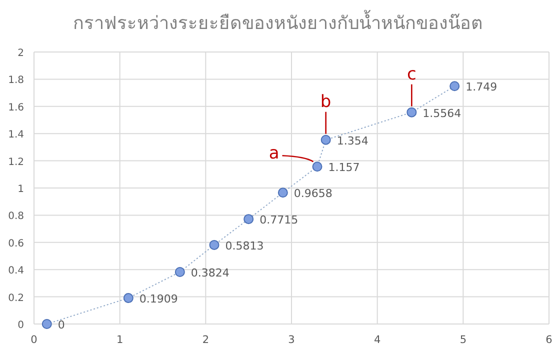 Image resolution: width=556 pixels, height=351 pixels. I want to click on x-tick-label: 0, so click(34, 340).